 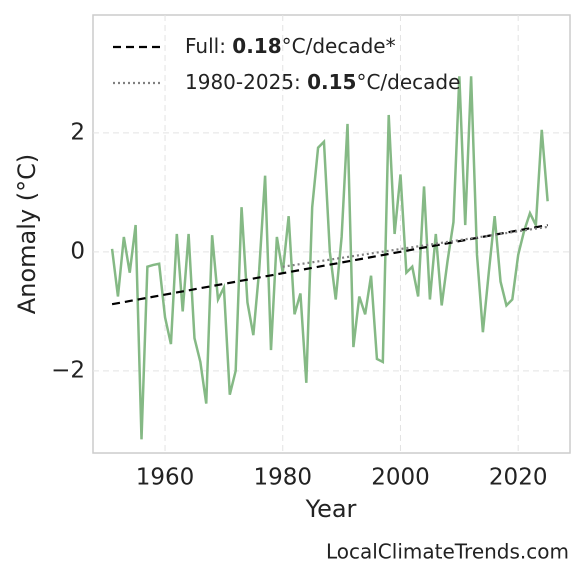 What do you see at coordinates (331, 509) in the screenshot?
I see `x-axis-label: Year` at bounding box center [331, 509].